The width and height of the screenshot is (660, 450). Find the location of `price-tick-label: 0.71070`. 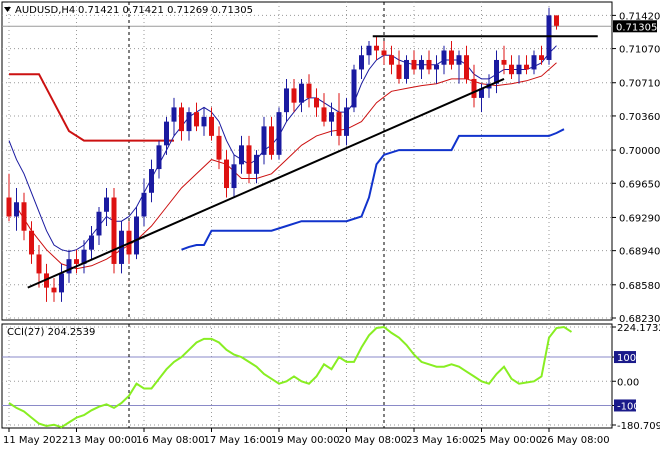

price-tick-label: 0.71070 is located at coordinates (639, 50).